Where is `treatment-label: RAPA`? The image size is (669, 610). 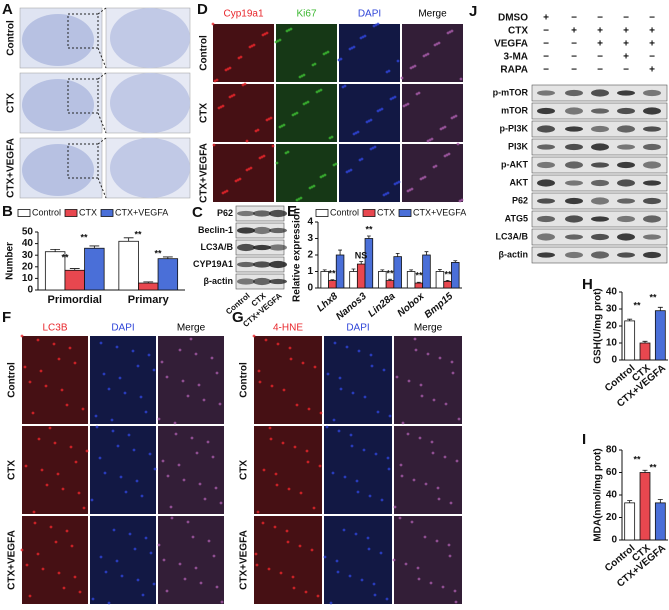 treatment-label: RAPA is located at coordinates (514, 70).